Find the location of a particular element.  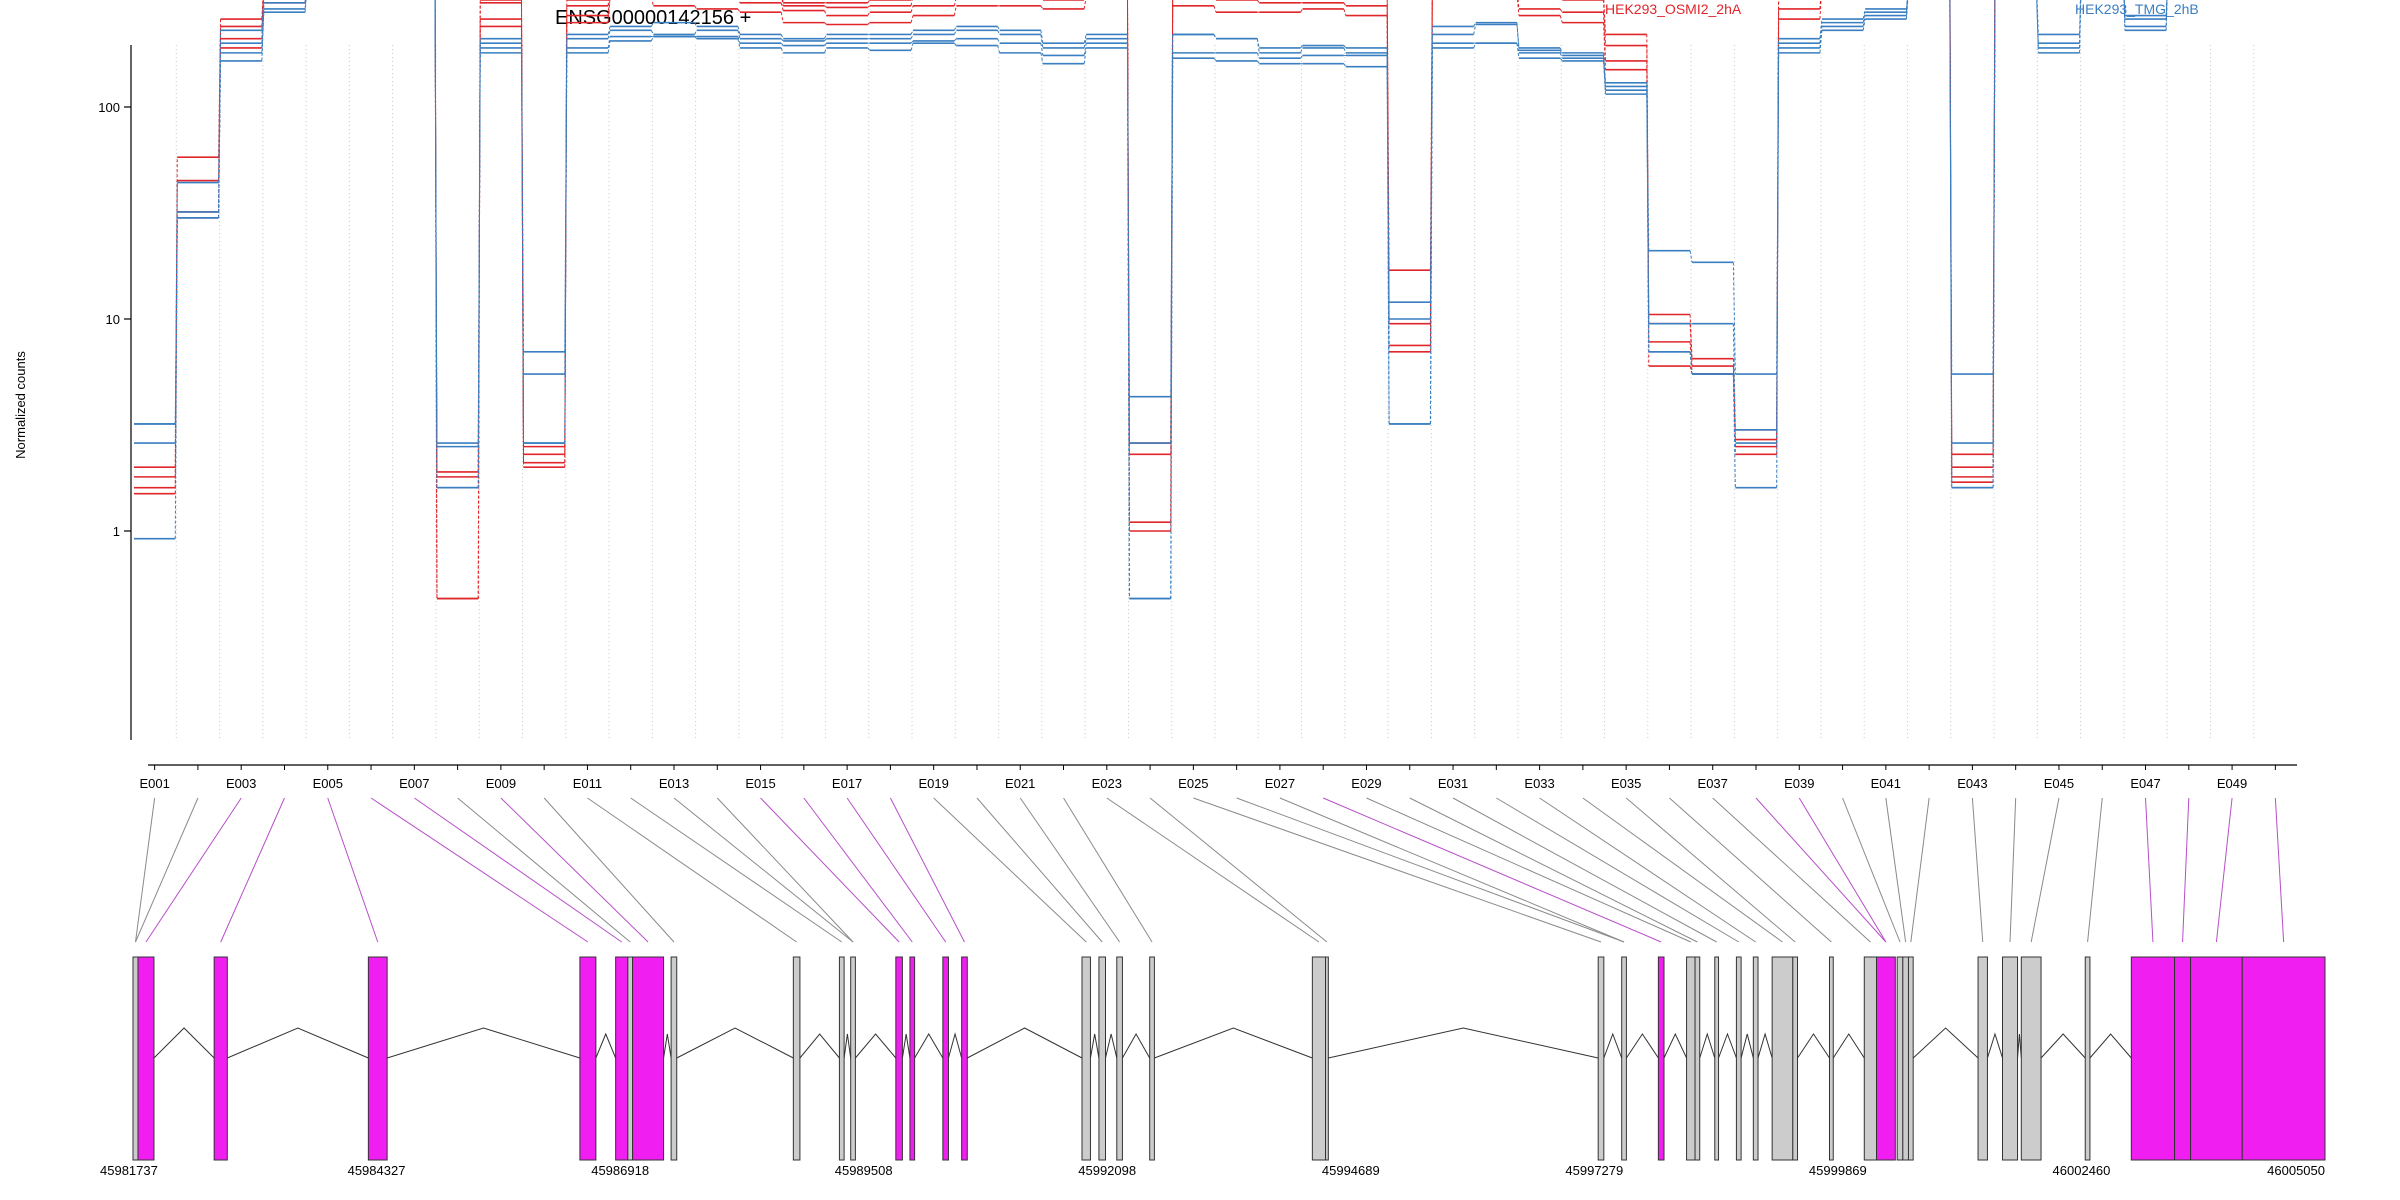

exon-label: E005 is located at coordinates (328, 783).